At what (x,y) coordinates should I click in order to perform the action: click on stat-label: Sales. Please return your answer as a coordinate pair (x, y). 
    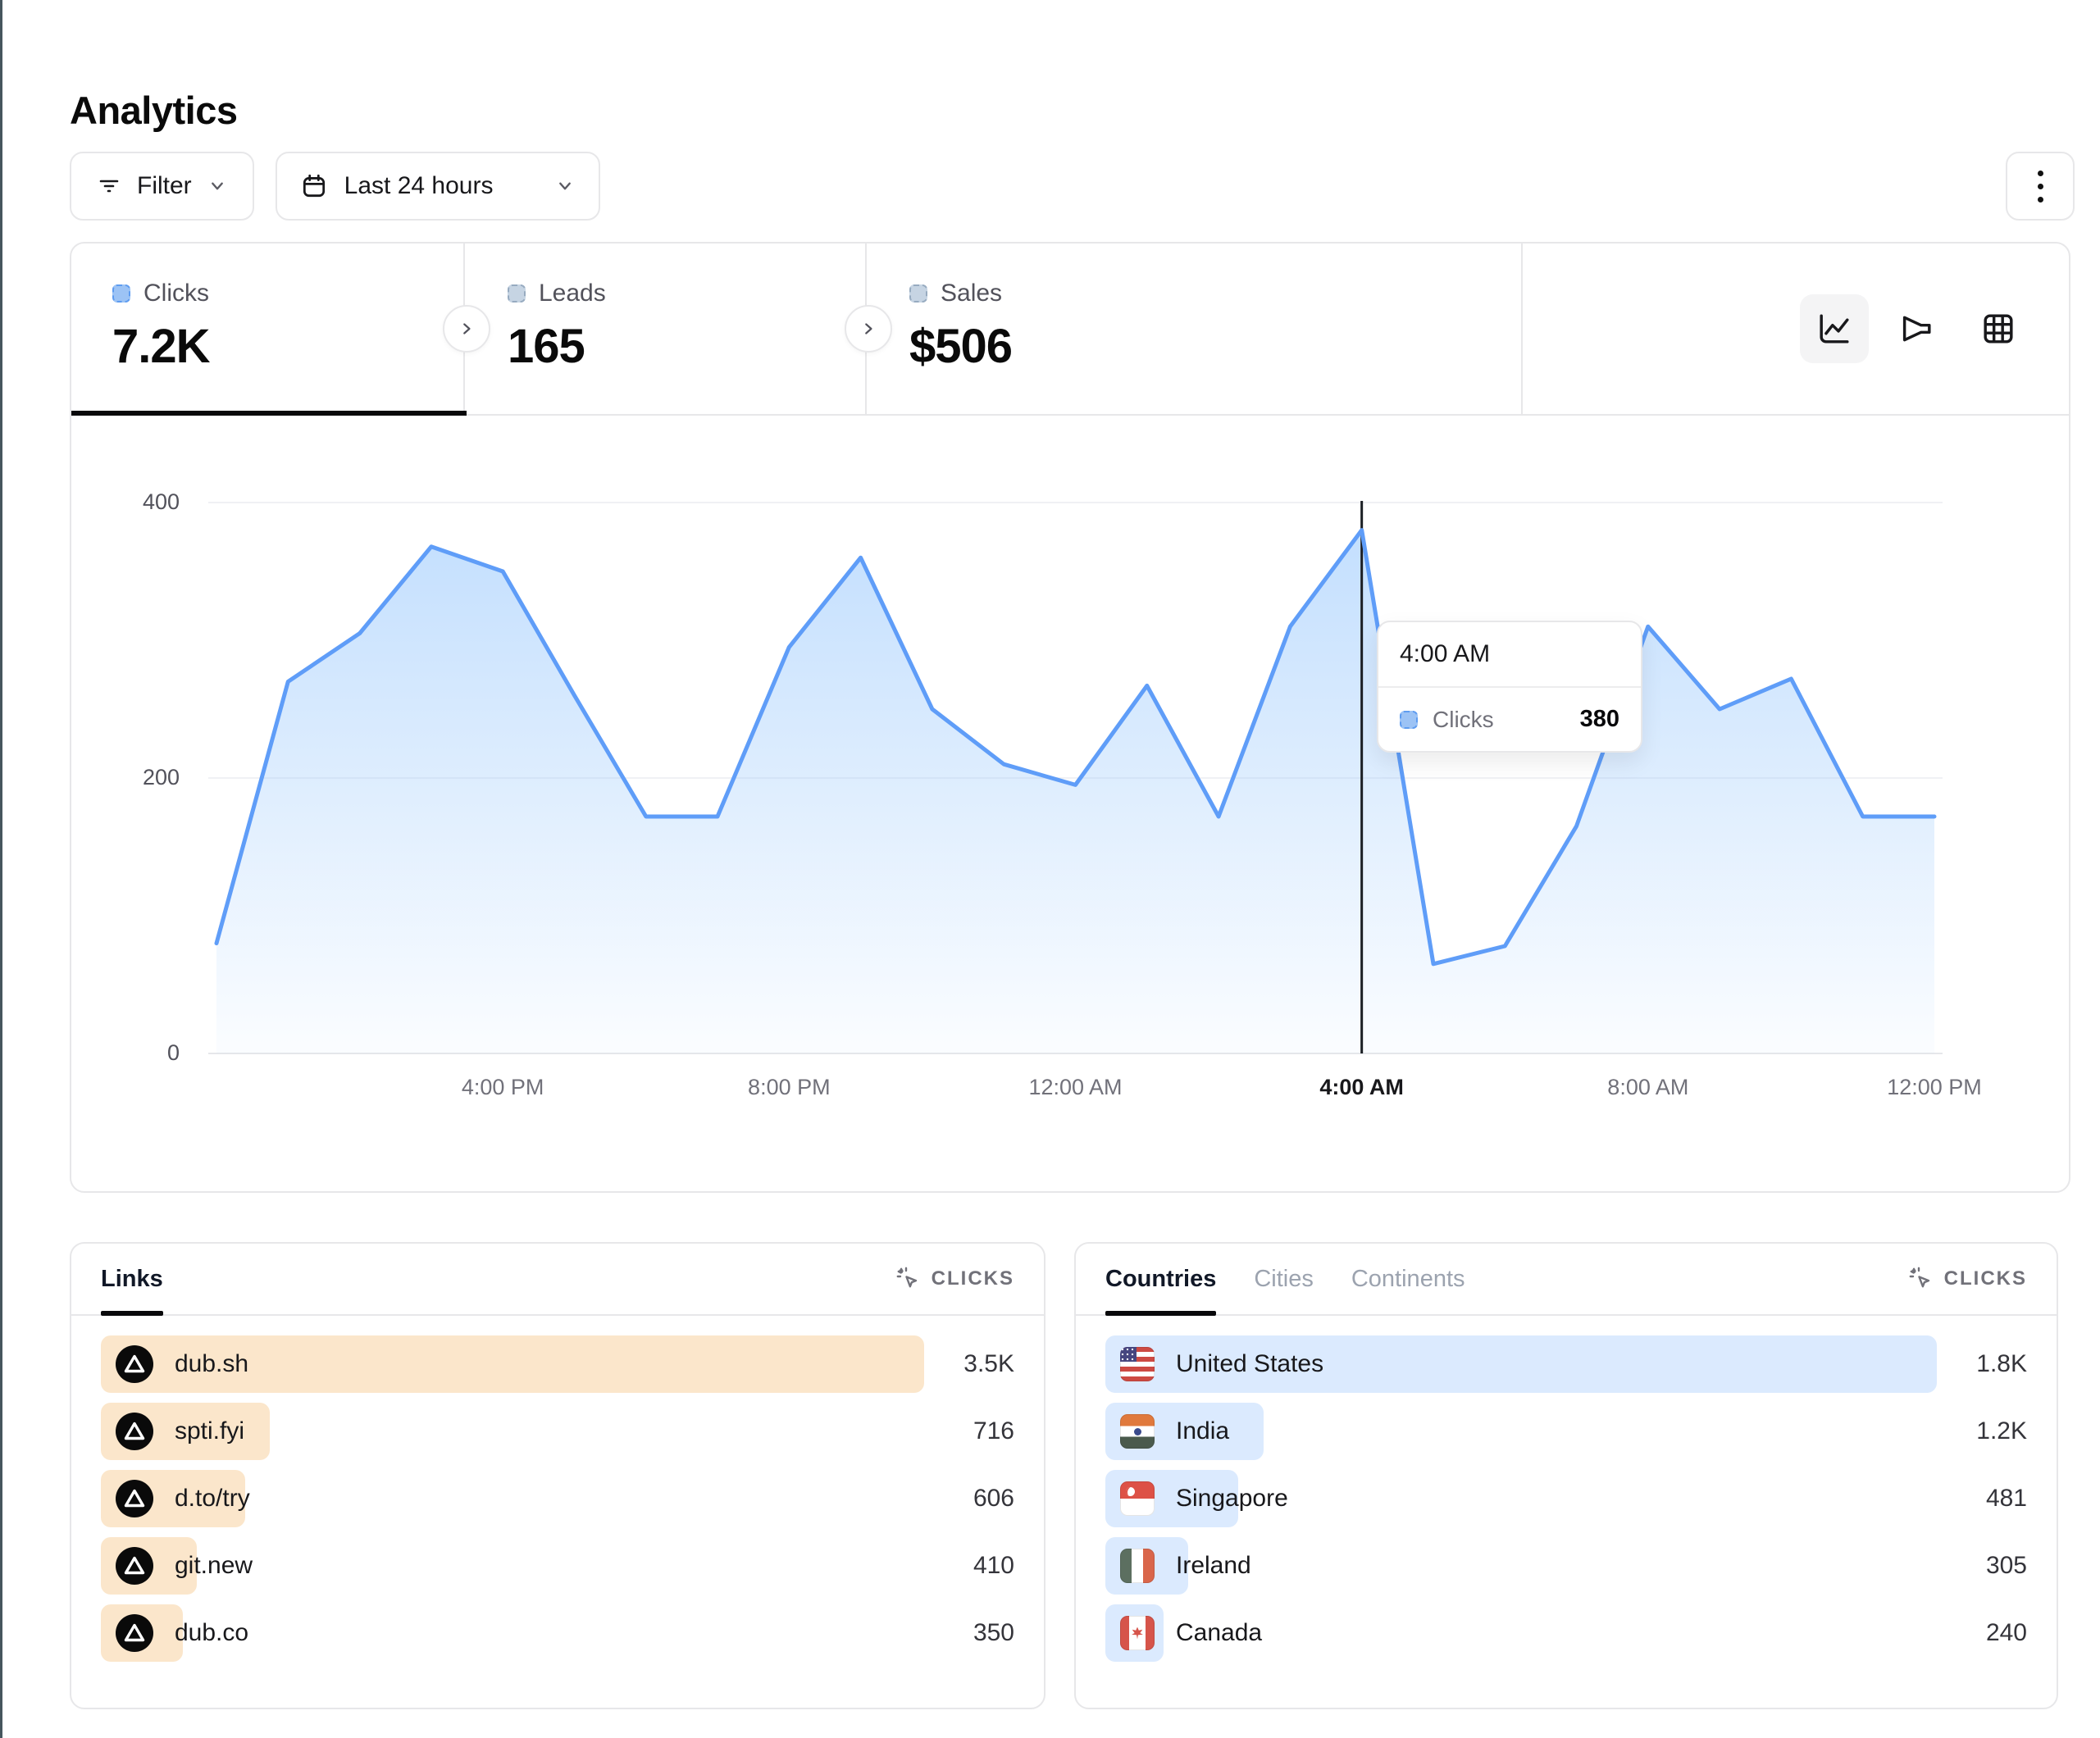
    Looking at the image, I should click on (972, 293).